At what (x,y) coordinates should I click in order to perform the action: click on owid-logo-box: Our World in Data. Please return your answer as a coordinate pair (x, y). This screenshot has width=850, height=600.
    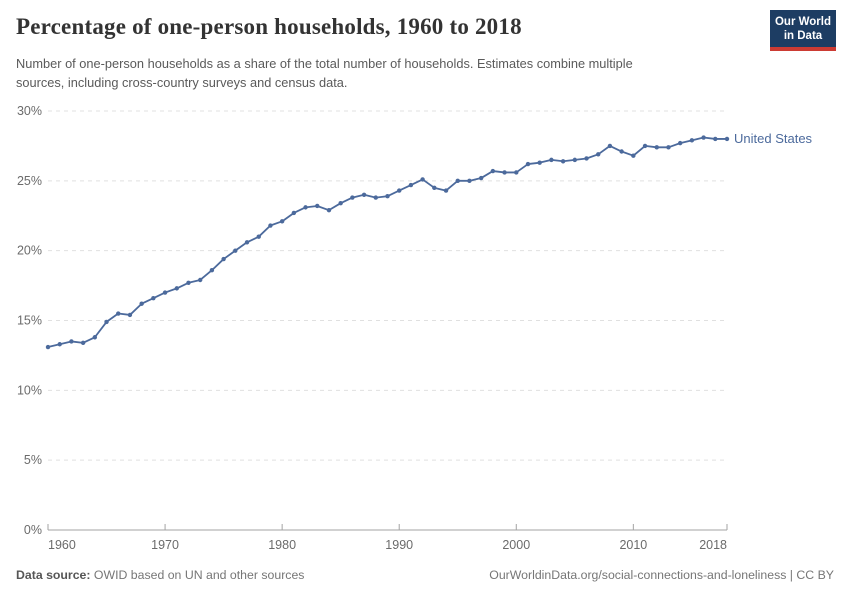
    Looking at the image, I should click on (803, 28).